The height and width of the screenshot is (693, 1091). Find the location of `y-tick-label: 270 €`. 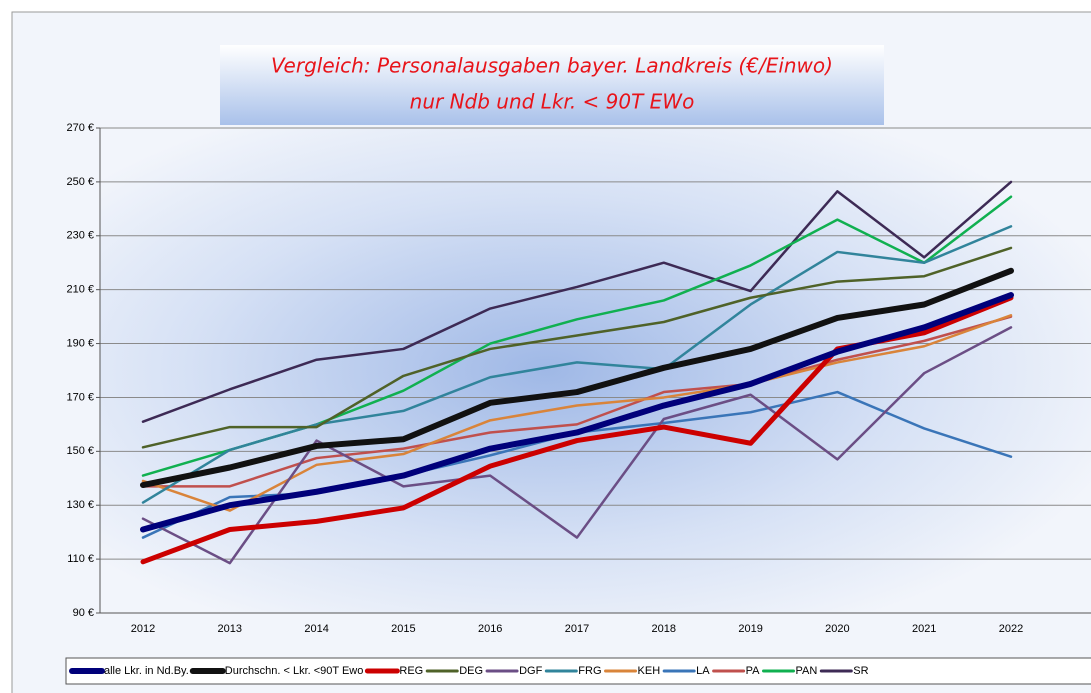

y-tick-label: 270 € is located at coordinates (80, 128).